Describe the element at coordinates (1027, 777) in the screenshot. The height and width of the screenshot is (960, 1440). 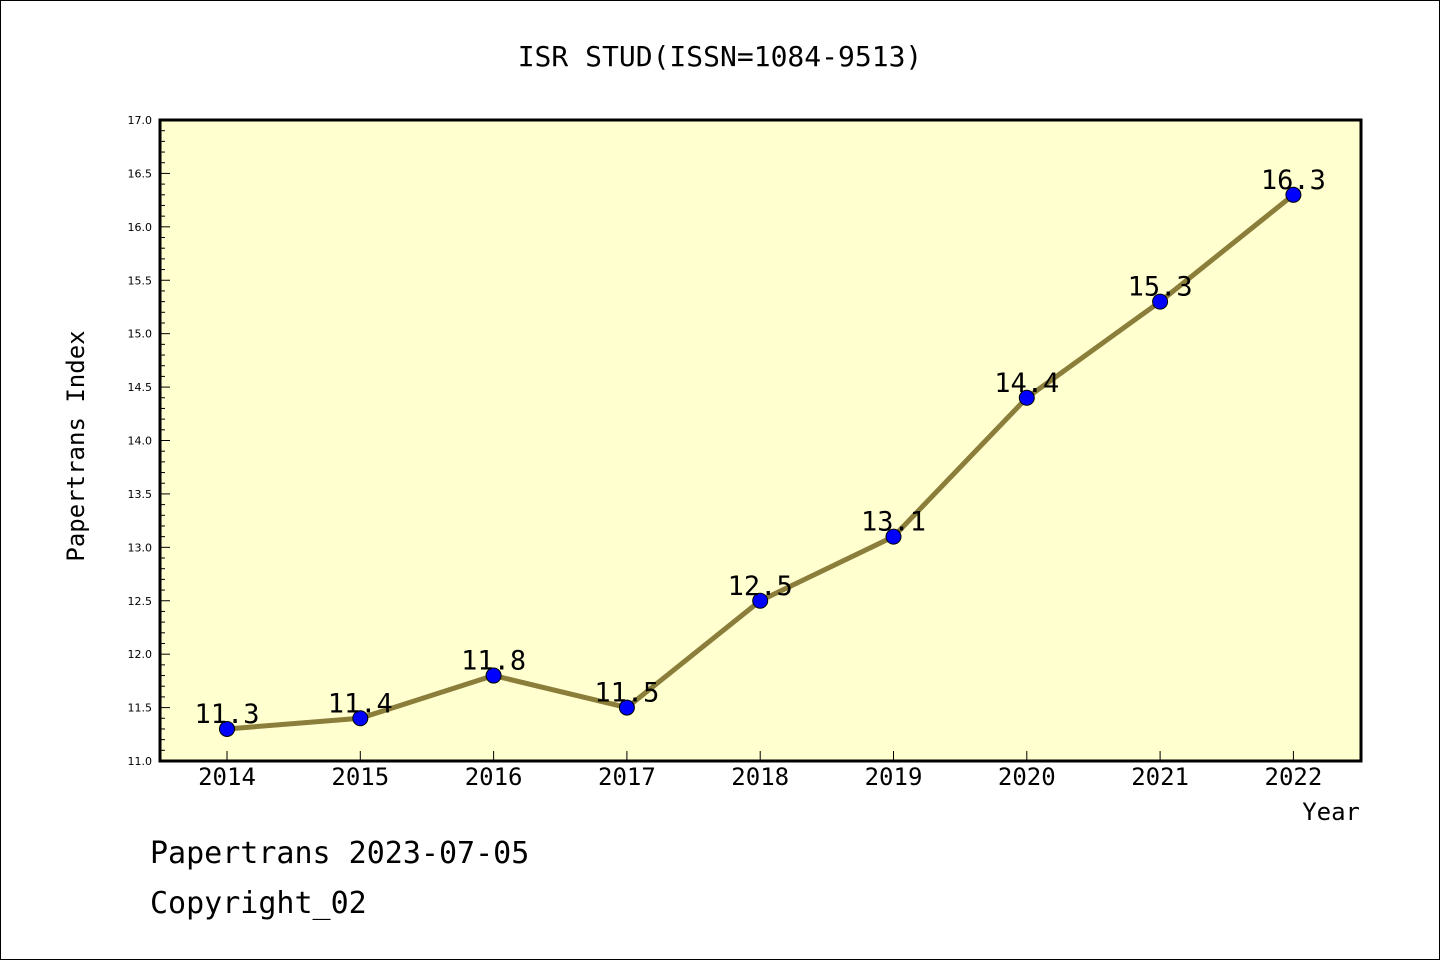
I see `x-tick-label: 2020` at that location.